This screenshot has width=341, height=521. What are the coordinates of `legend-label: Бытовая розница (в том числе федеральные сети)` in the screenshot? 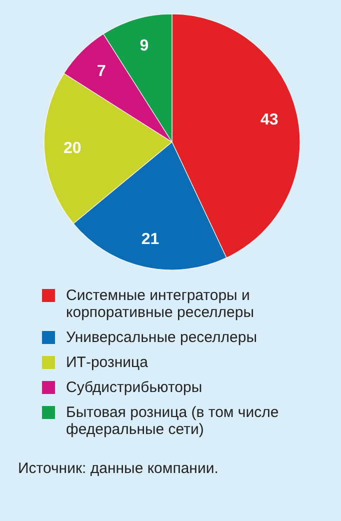 It's located at (172, 421).